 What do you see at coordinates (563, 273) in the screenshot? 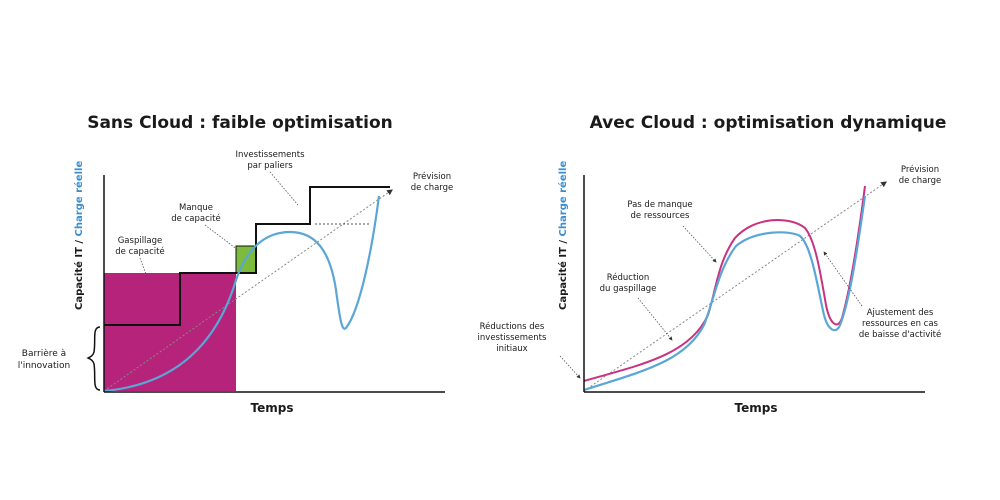
I see `right-y-label-part1: Capacité IT /` at bounding box center [563, 273].